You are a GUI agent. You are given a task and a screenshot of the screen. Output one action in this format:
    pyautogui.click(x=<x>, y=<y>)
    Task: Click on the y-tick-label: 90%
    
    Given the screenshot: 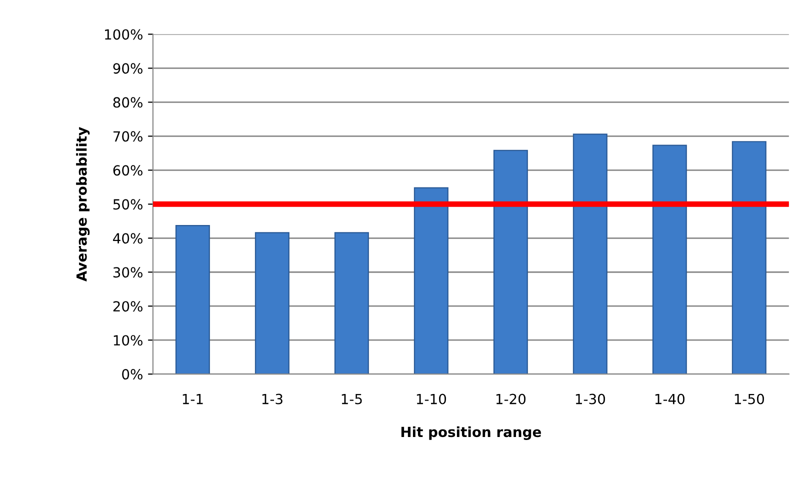 What is the action you would take?
    pyautogui.click(x=127, y=68)
    